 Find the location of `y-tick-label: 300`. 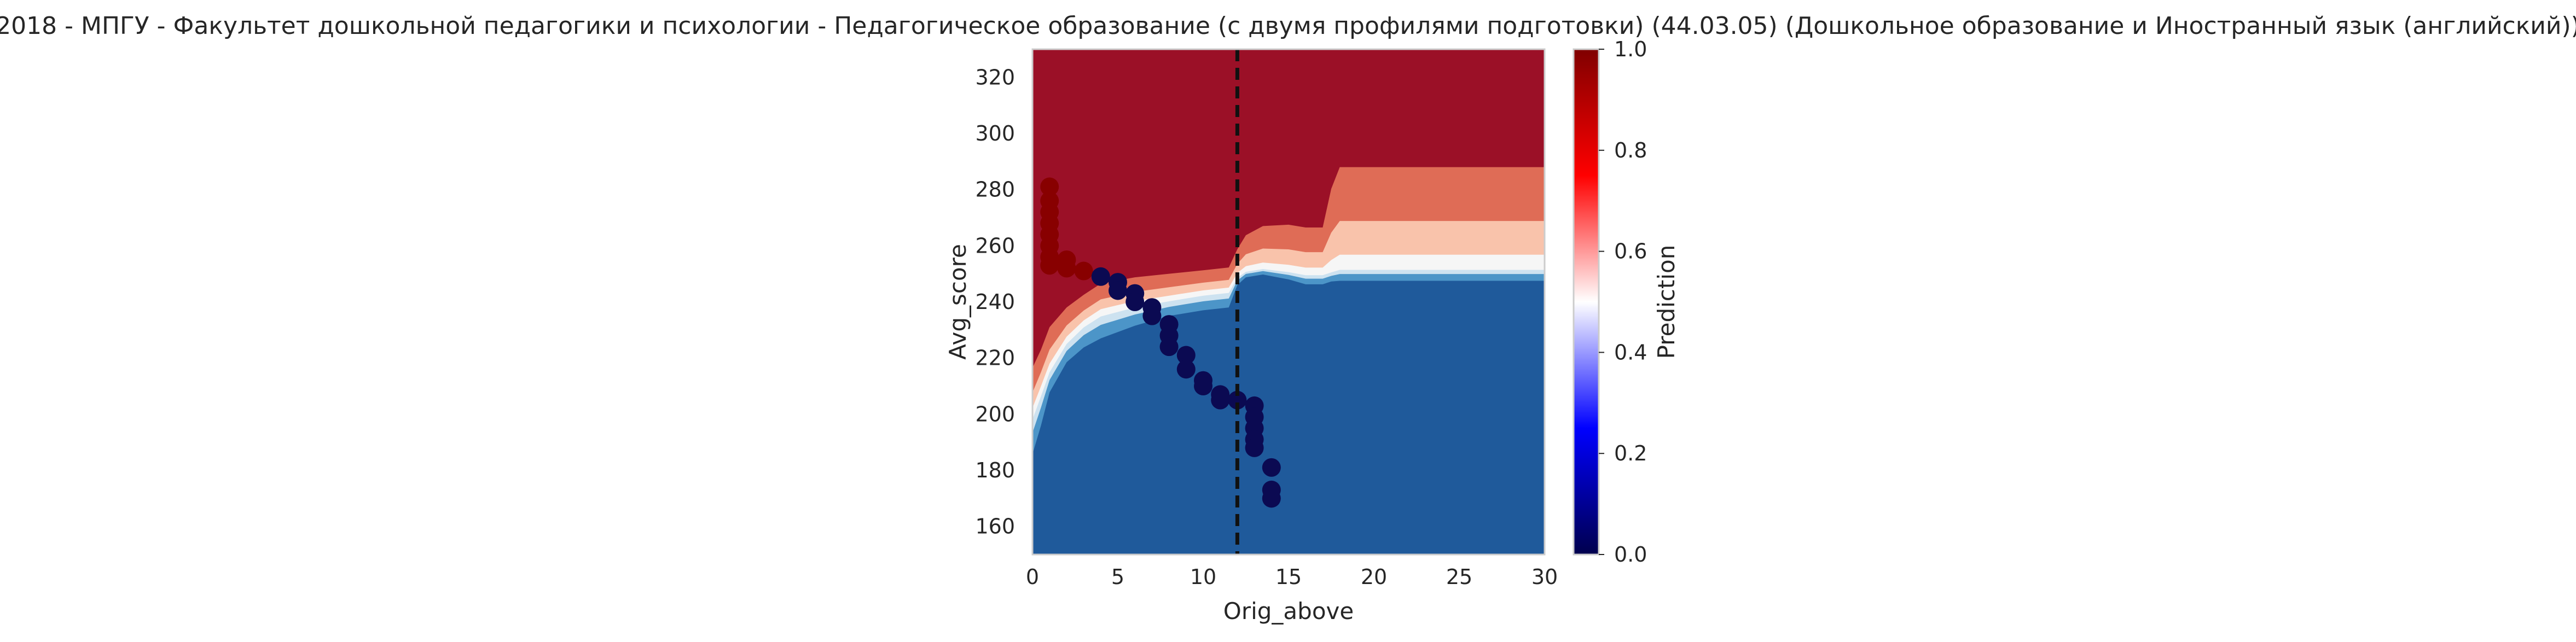

y-tick-label: 300 is located at coordinates (995, 133).